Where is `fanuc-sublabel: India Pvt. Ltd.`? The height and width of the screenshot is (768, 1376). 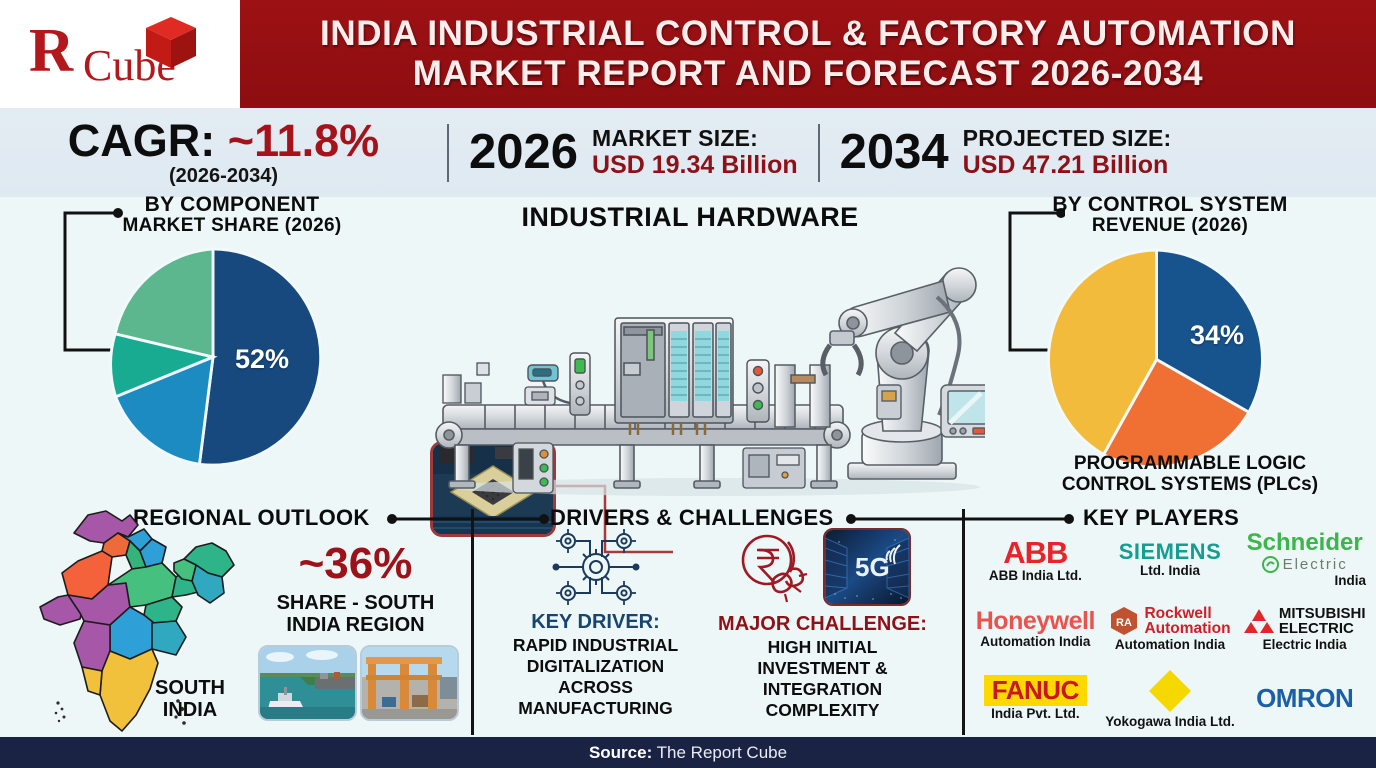
fanuc-sublabel: India Pvt. Ltd. is located at coordinates (1035, 714).